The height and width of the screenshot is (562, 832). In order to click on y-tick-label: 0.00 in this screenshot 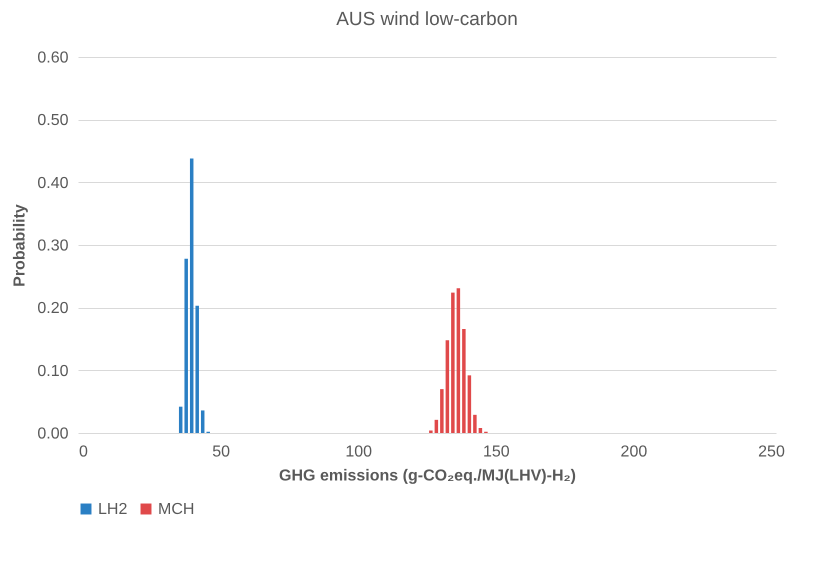, I will do `click(53, 434)`.